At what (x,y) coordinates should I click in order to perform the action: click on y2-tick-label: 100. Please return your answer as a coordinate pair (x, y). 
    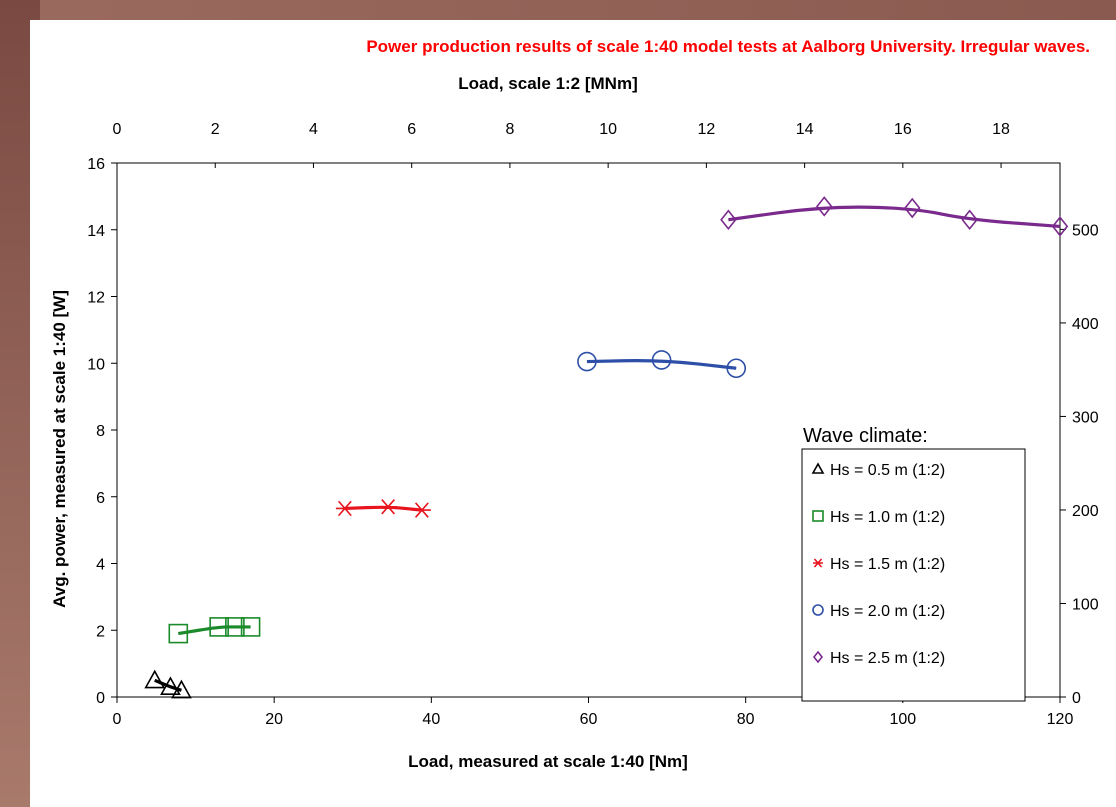
    Looking at the image, I should click on (1085, 604).